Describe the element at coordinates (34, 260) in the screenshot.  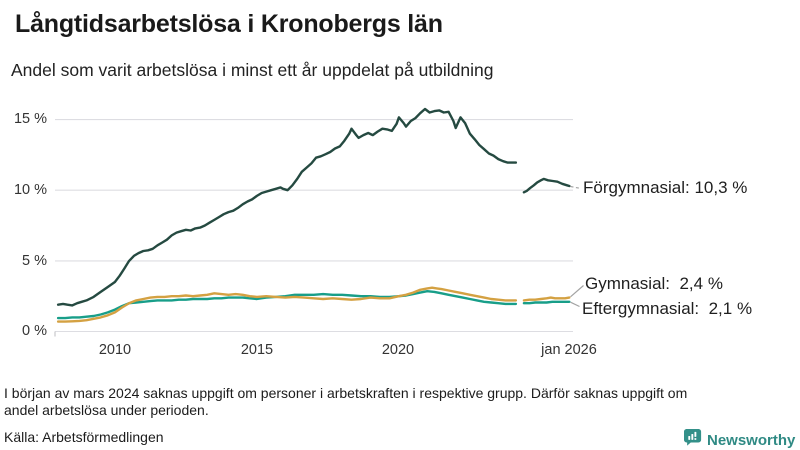
I see `y-axis-tick-5: 5 %` at that location.